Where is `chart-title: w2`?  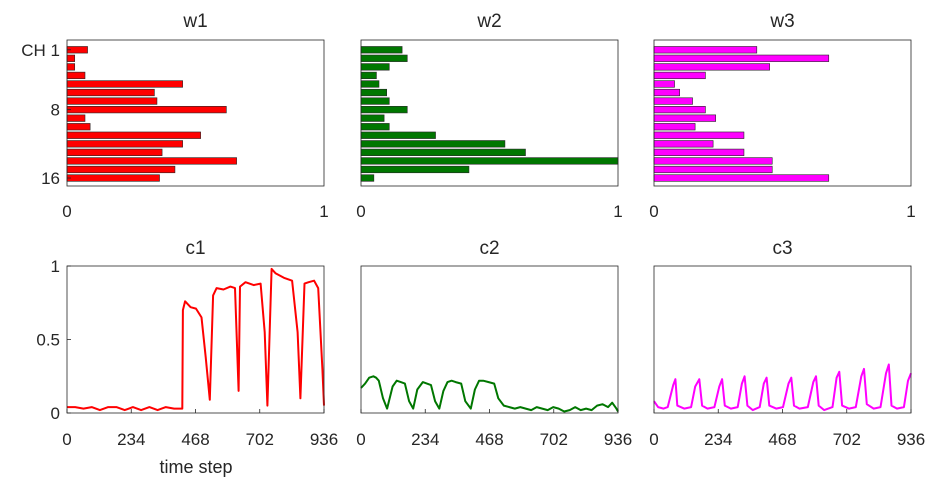 chart-title: w2 is located at coordinates (488, 21).